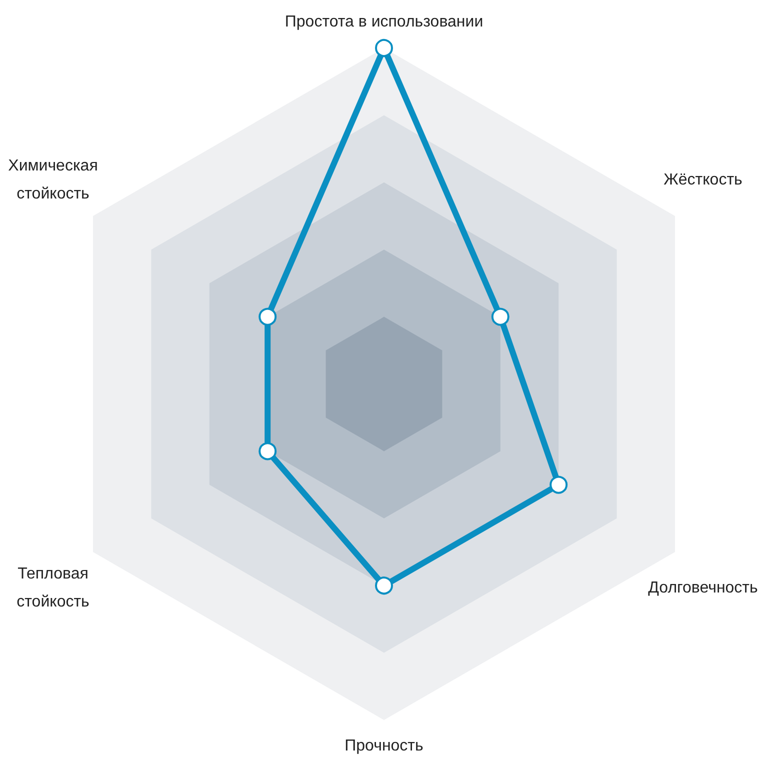 This screenshot has height=768, width=768. Describe the element at coordinates (384, 746) in the screenshot. I see `spoke-label: Прочность` at that location.